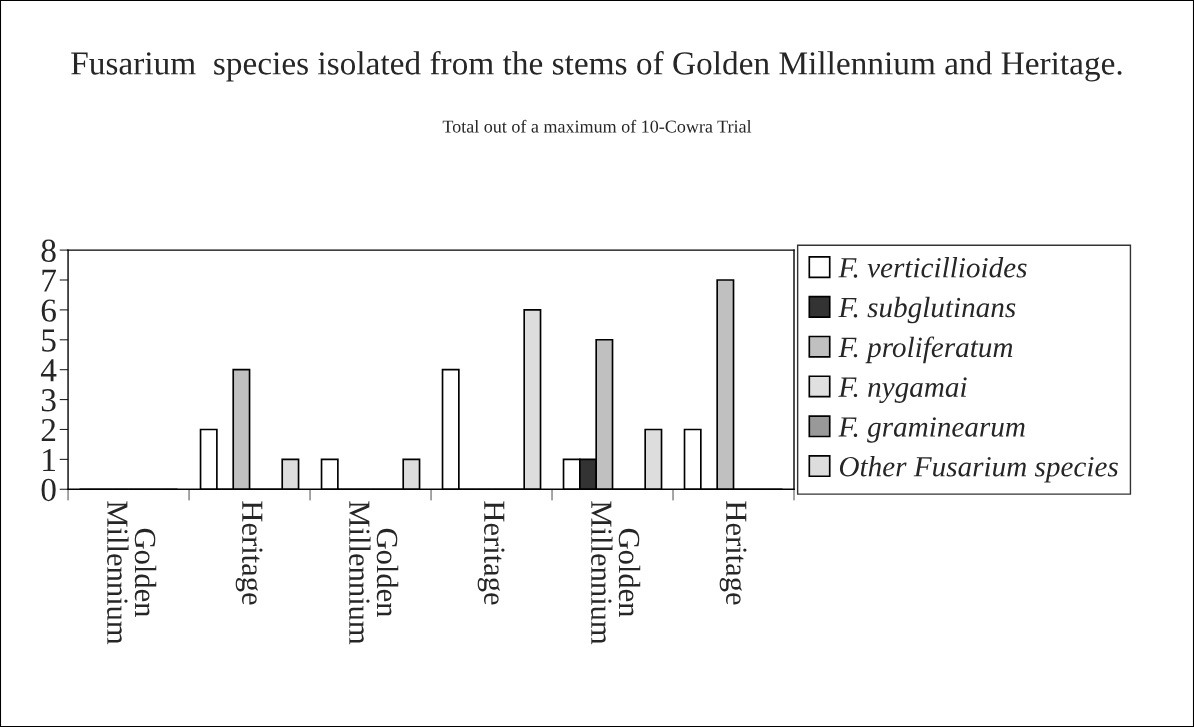  What do you see at coordinates (48, 370) in the screenshot?
I see `y-tick-label: 4` at bounding box center [48, 370].